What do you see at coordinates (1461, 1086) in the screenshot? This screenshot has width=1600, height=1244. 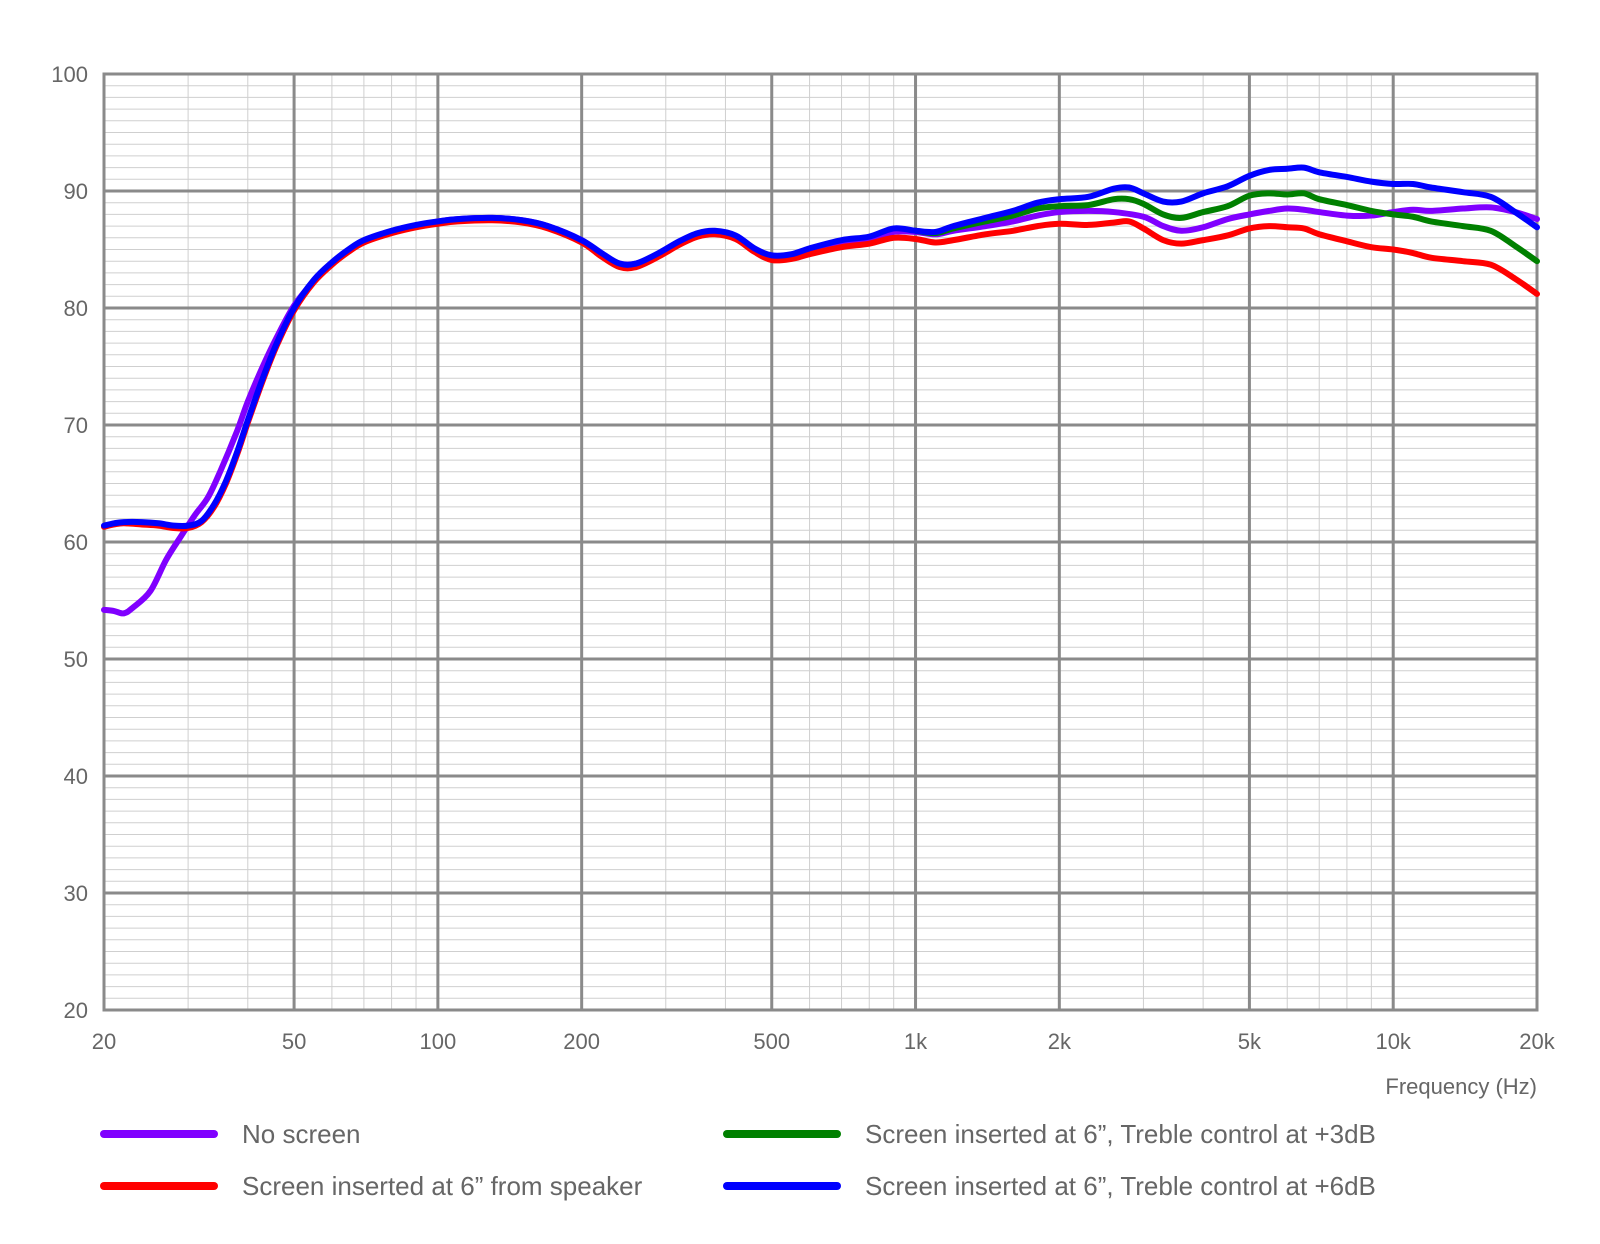 I see `x-axis-title: Frequency (Hz)` at bounding box center [1461, 1086].